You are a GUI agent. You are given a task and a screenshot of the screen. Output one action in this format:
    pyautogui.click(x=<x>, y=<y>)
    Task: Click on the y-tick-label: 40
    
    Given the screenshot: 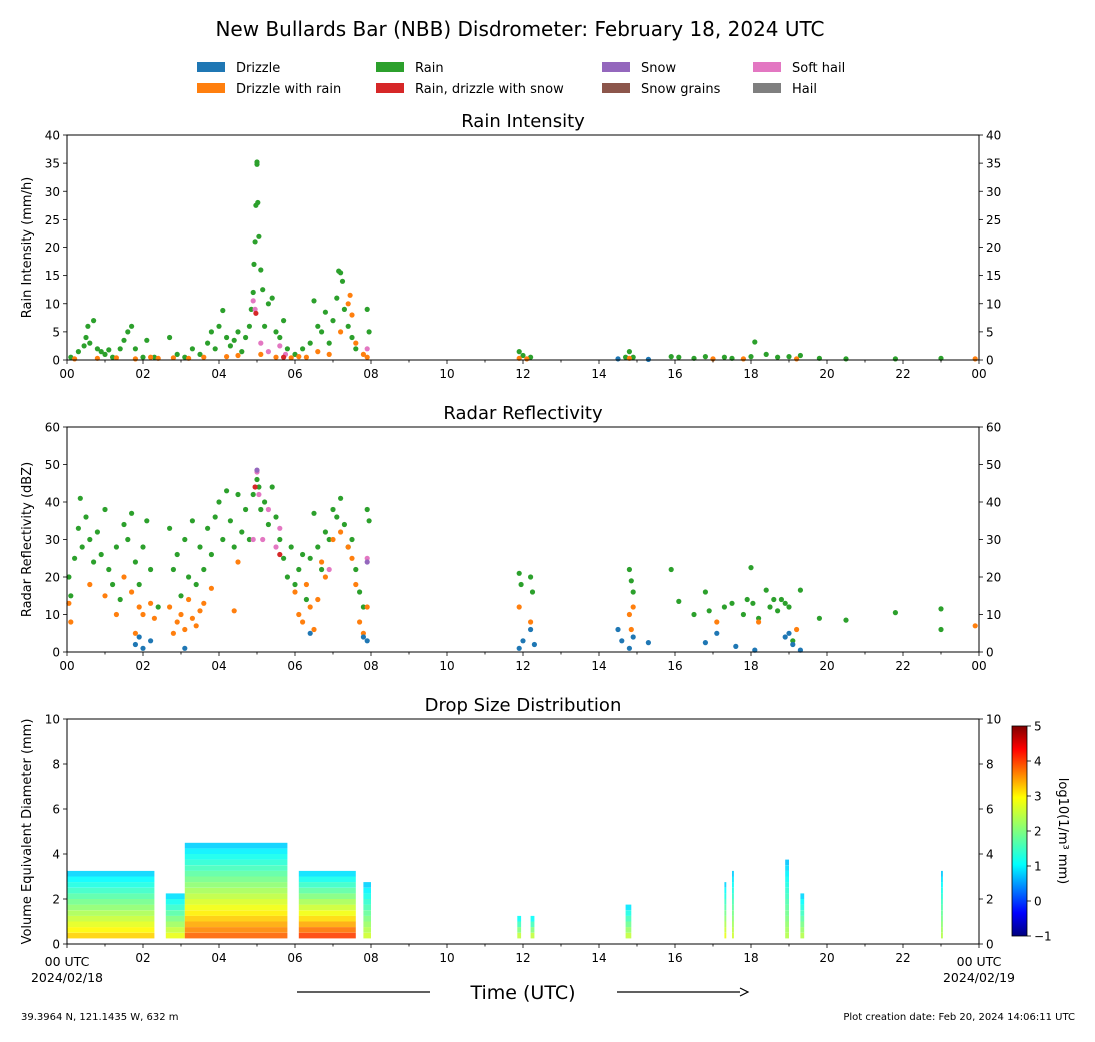 What is the action you would take?
    pyautogui.click(x=52, y=136)
    